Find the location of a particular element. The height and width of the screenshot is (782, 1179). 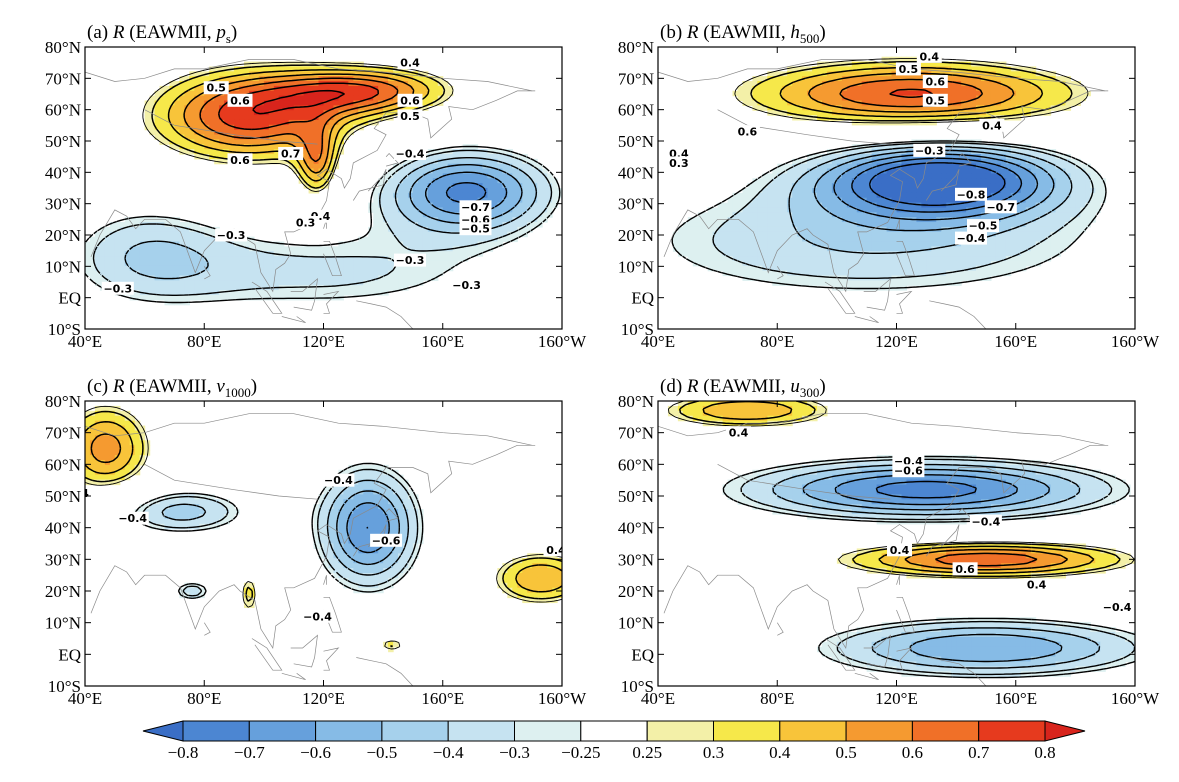

colorbar-label: −0.5 is located at coordinates (381, 752).